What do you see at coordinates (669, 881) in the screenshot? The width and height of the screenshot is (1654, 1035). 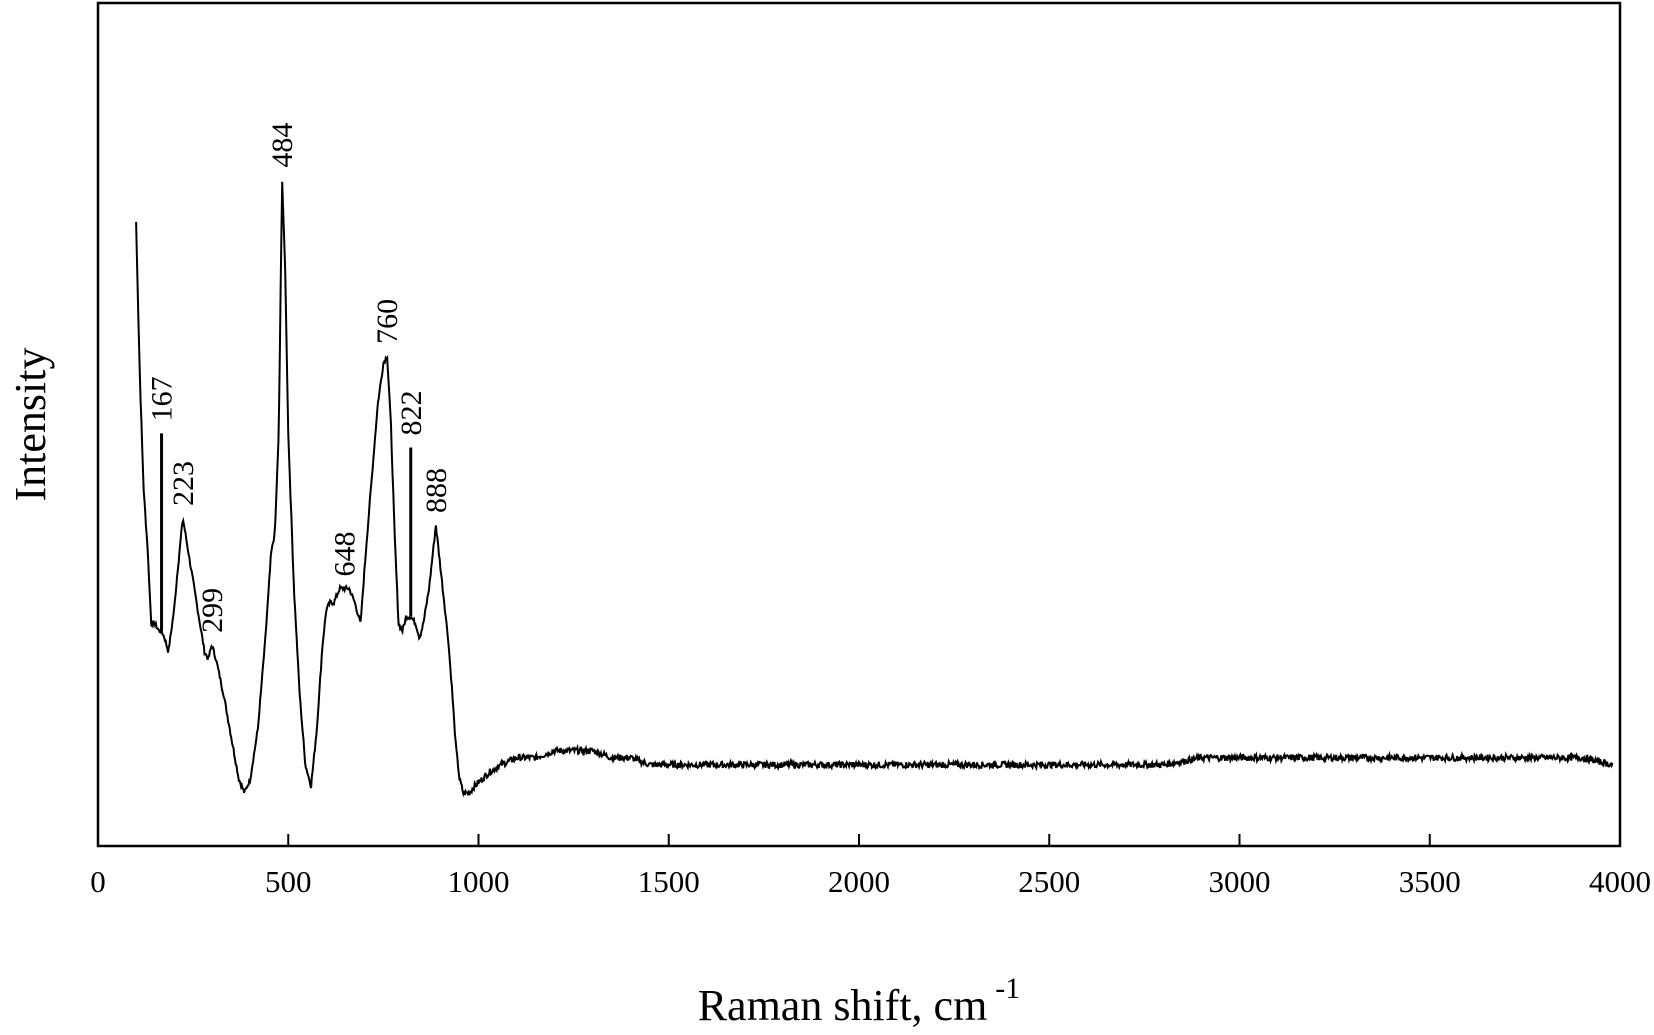 I see `x-tick-label: 1500` at bounding box center [669, 881].